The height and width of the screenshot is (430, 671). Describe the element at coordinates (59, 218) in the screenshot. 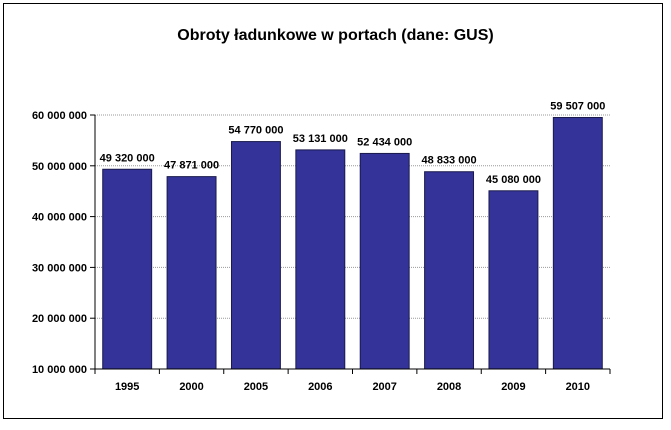

I see `y-tick-label: 40 000 000` at that location.